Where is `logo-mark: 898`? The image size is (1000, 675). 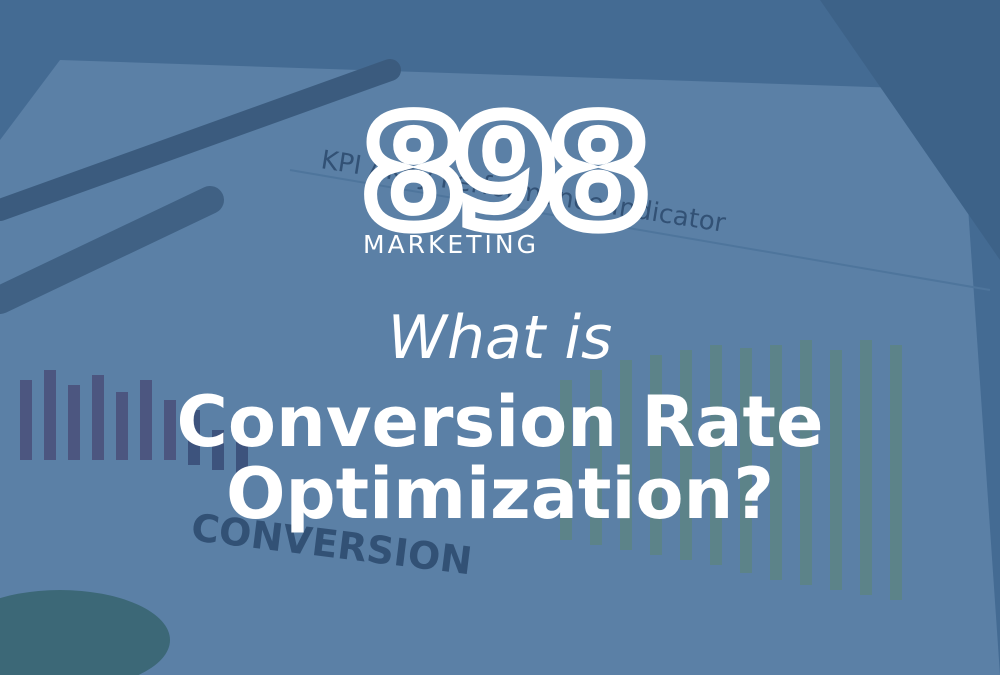
logo-mark: 898 is located at coordinates (501, 174).